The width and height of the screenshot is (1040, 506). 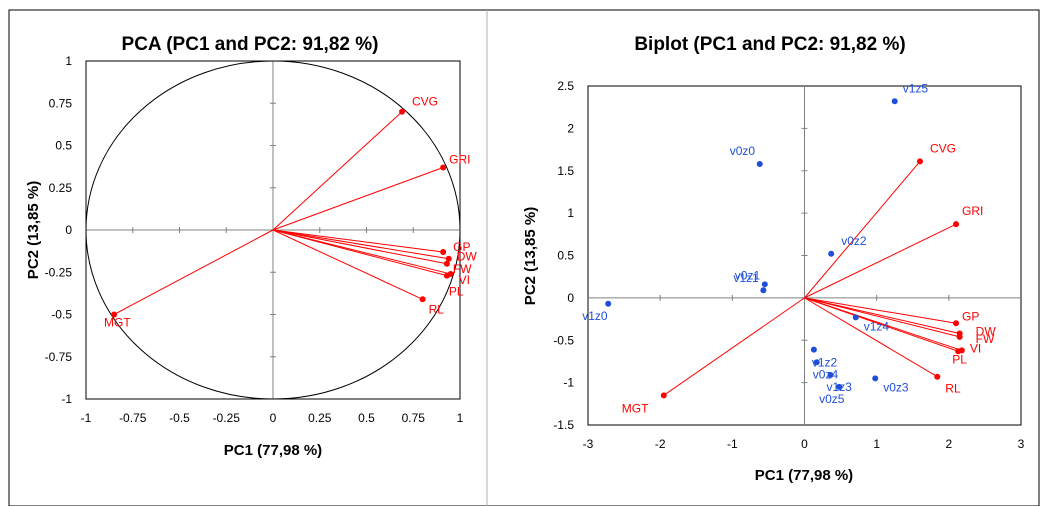 I want to click on pca-x-tick-label: 0.75, so click(x=414, y=418).